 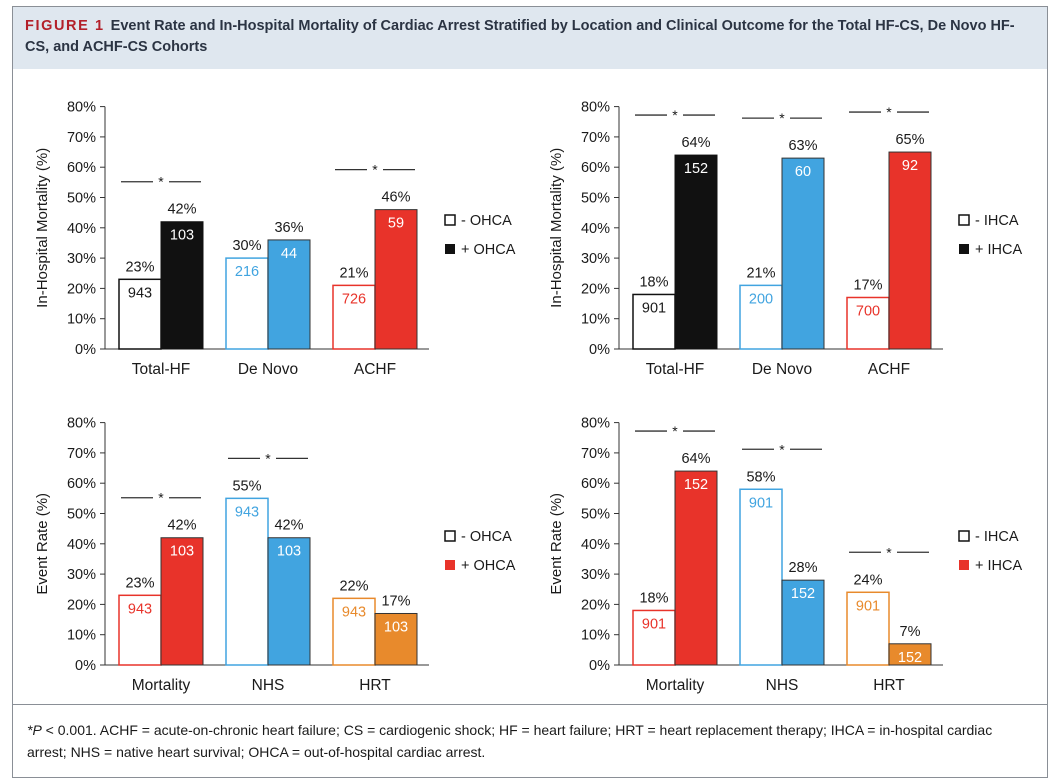 What do you see at coordinates (375, 685) in the screenshot?
I see `category-label-2: HRT` at bounding box center [375, 685].